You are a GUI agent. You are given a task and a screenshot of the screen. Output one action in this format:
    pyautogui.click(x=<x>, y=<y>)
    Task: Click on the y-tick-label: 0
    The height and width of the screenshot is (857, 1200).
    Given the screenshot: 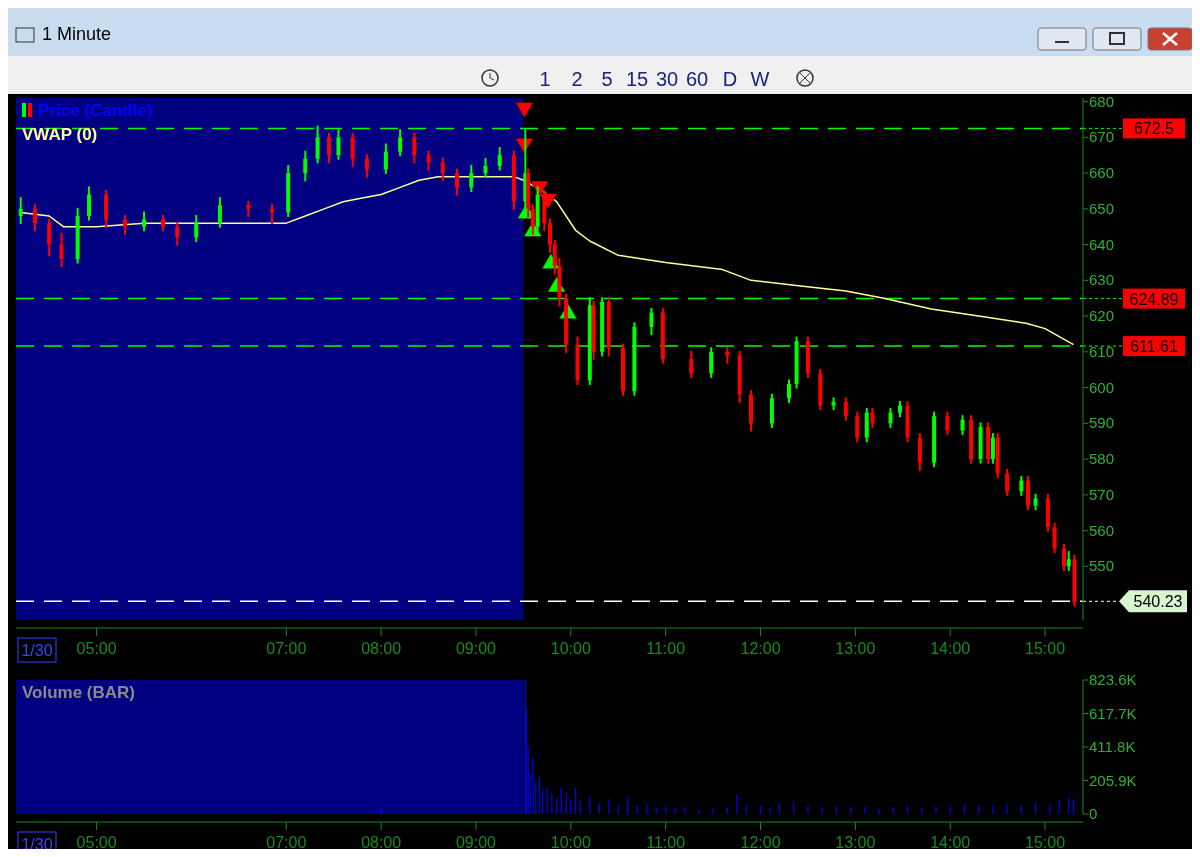 What is the action you would take?
    pyautogui.click(x=1093, y=813)
    